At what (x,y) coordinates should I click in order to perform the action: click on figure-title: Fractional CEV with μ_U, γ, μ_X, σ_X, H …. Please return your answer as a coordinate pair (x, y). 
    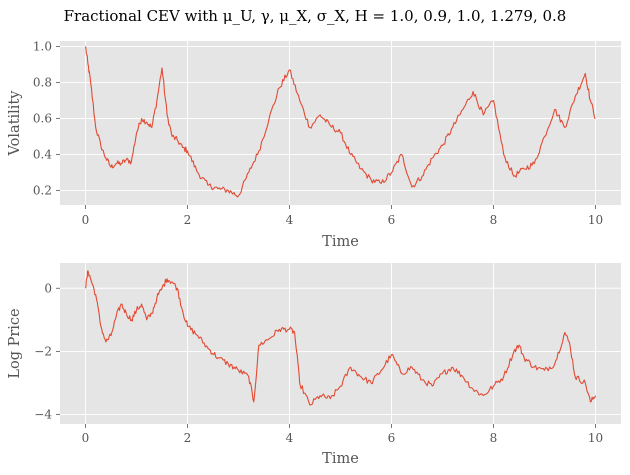
    Looking at the image, I should click on (315, 16).